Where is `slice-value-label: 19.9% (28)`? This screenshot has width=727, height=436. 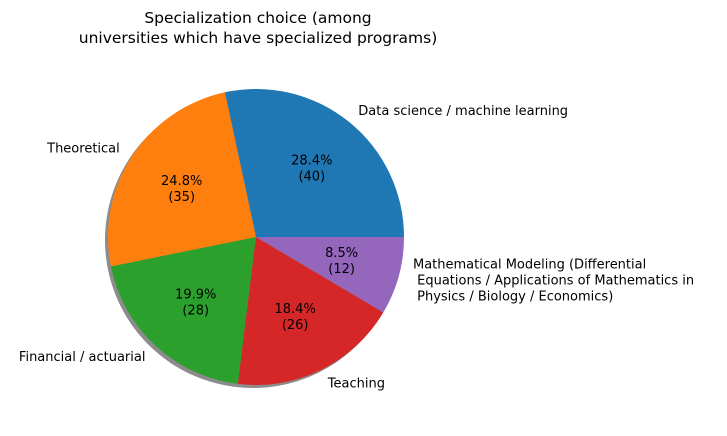
slice-value-label: 19.9% (28) is located at coordinates (195, 303).